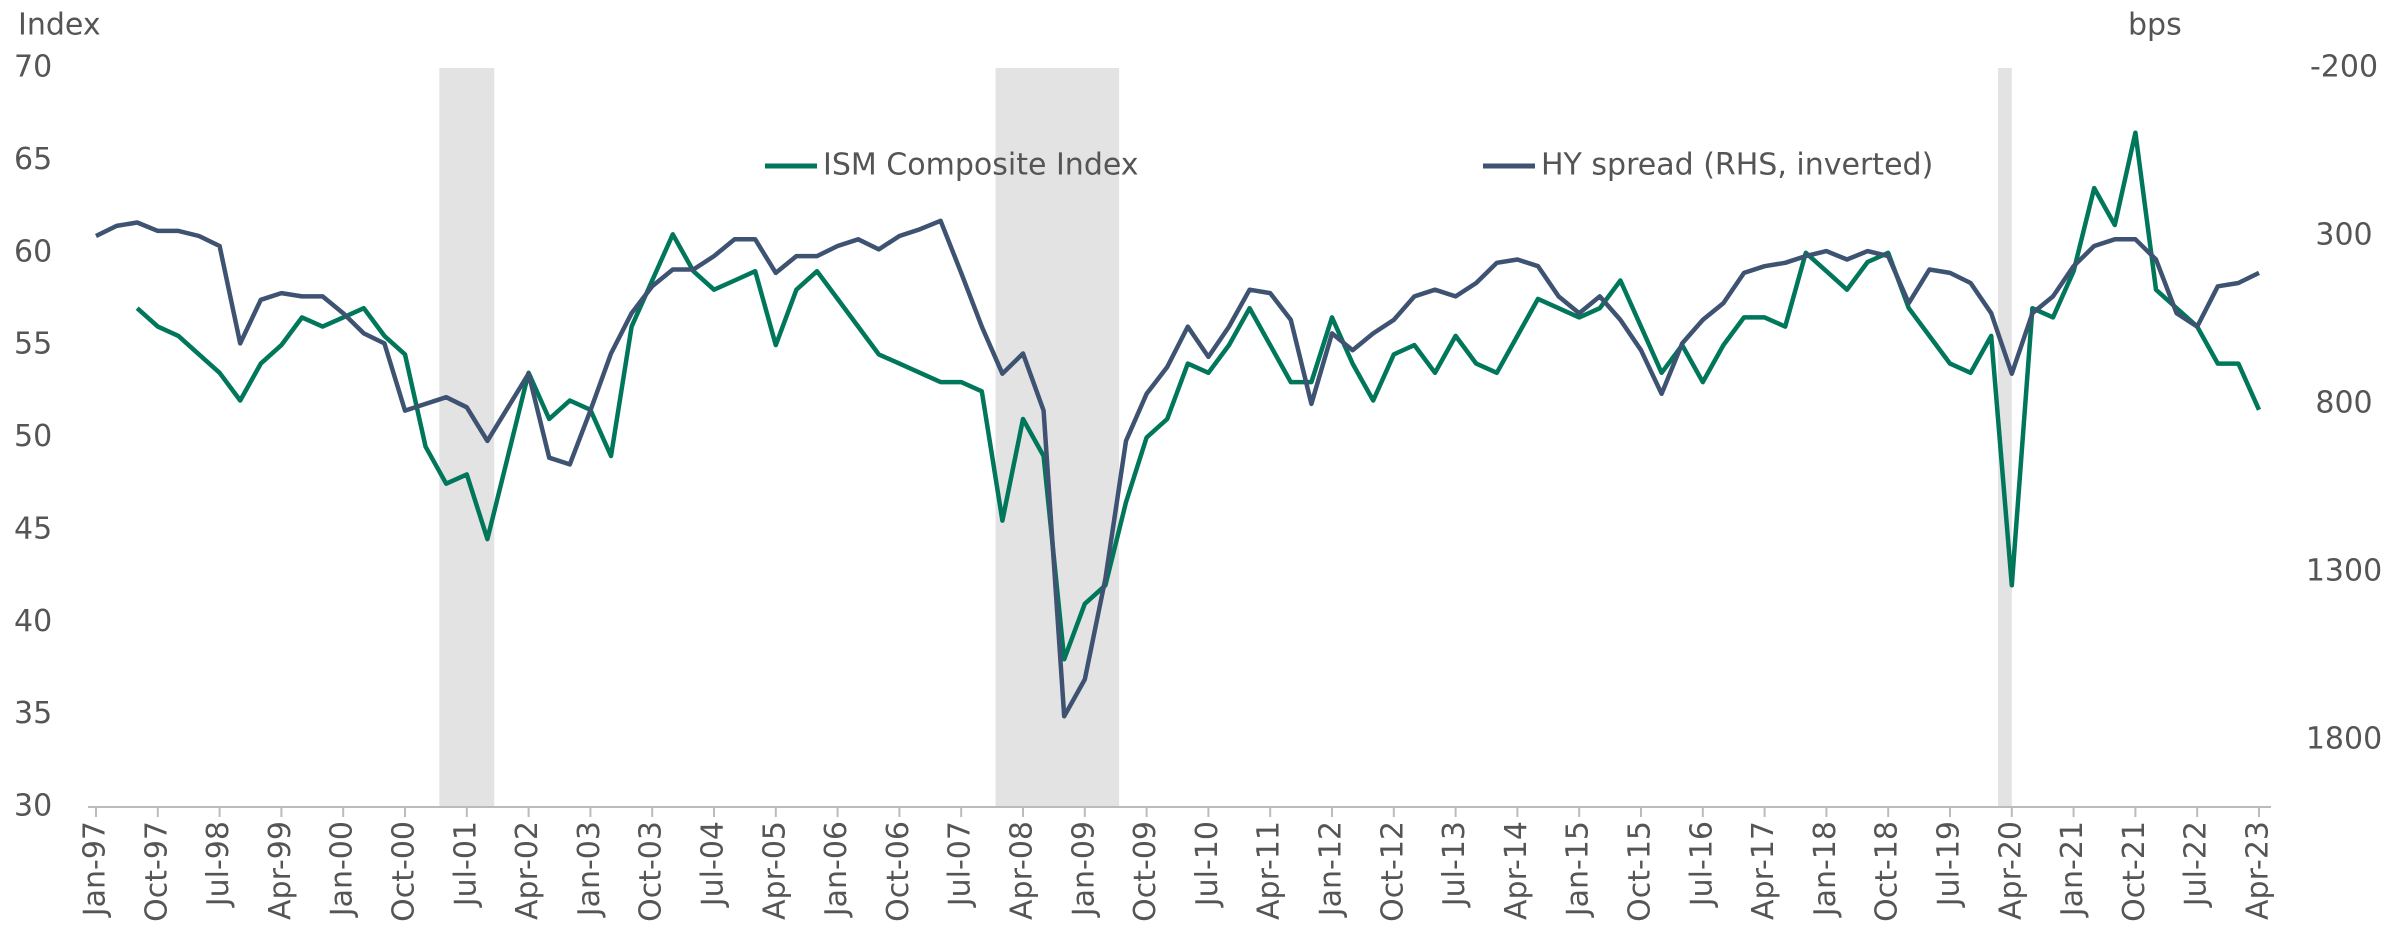 This screenshot has width=2386, height=939. Describe the element at coordinates (1083, 869) in the screenshot. I see `x-tick-label: Jan-09` at that location.